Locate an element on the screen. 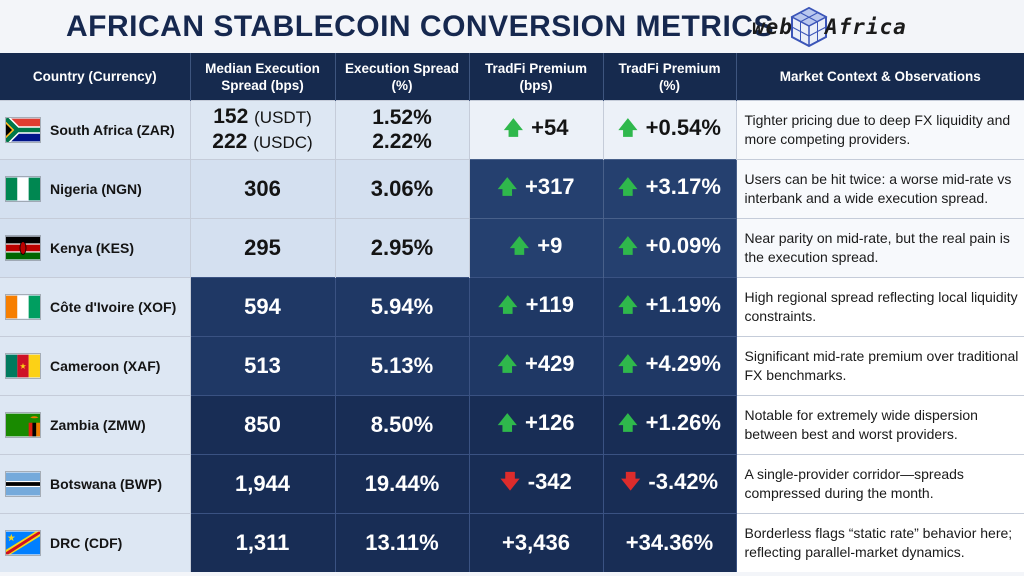 The height and width of the screenshot is (576, 1024). spread-bps-note-2: (USDC) is located at coordinates (283, 142).